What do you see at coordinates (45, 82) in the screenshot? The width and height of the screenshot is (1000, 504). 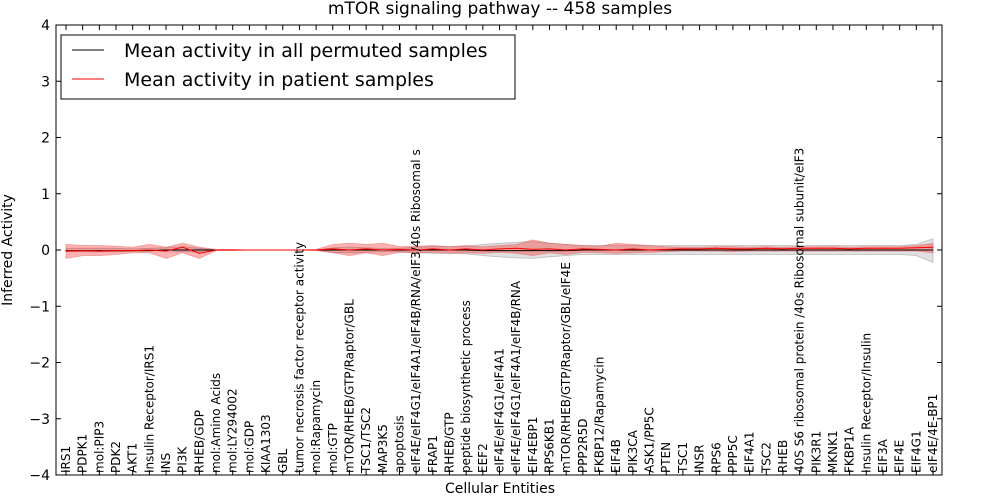 I see `y-tick-label-7: 3` at bounding box center [45, 82].